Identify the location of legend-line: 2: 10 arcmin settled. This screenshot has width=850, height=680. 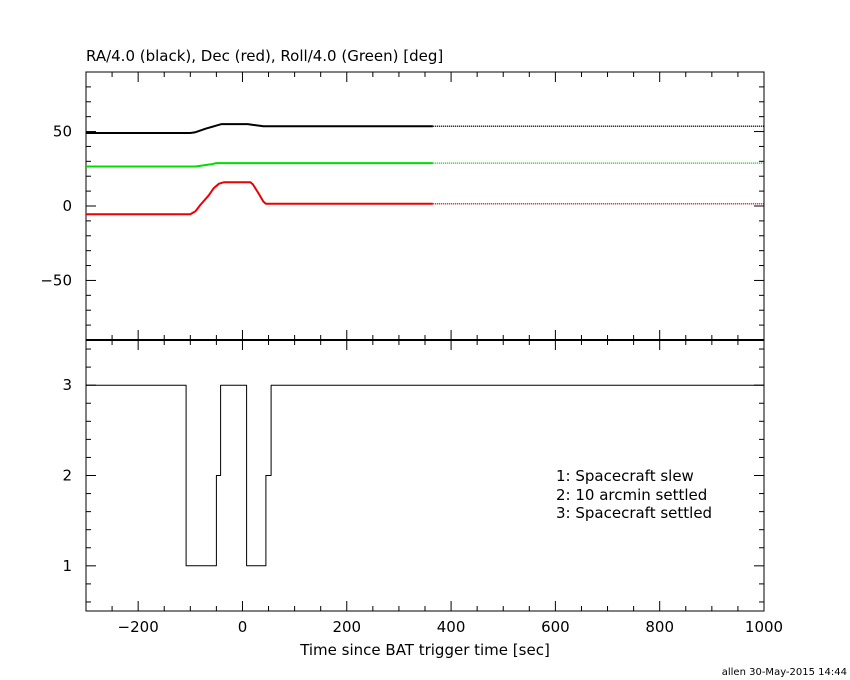
(631, 495).